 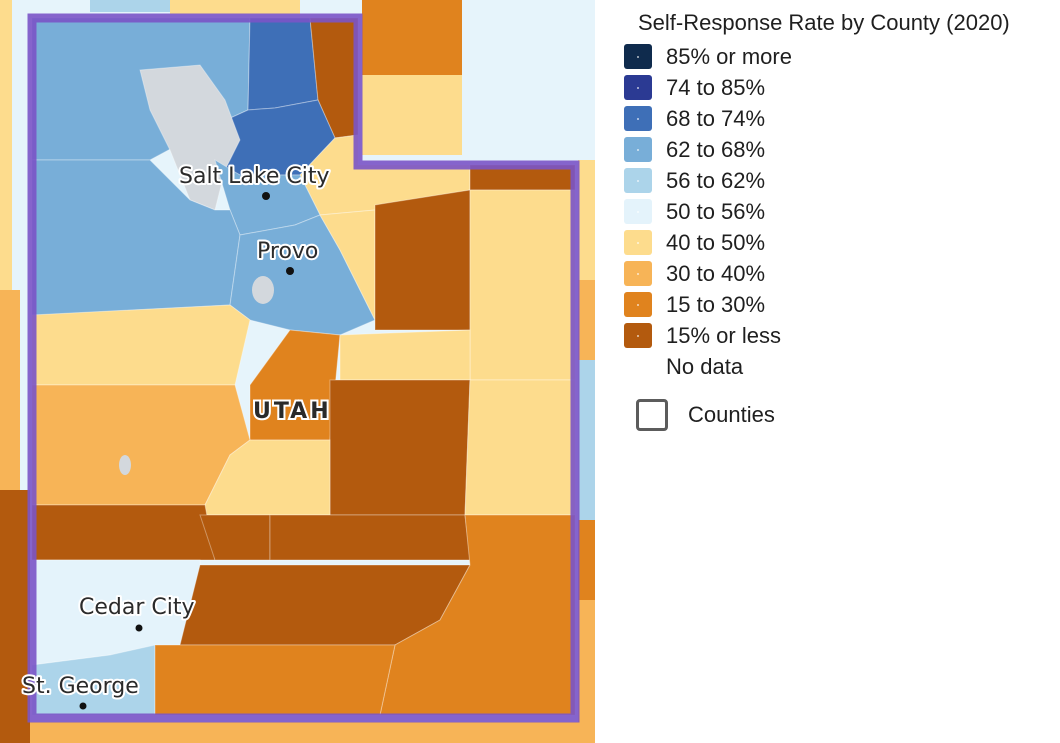 What do you see at coordinates (520, 447) in the screenshot?
I see `county-grand` at bounding box center [520, 447].